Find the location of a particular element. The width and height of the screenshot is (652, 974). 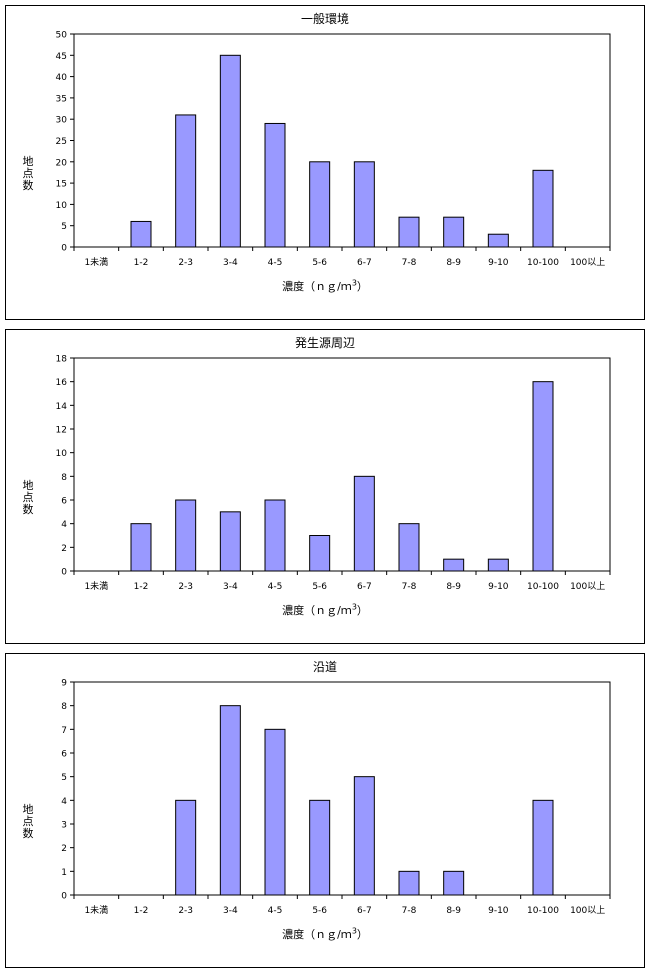

chart-title: 発生源周辺 is located at coordinates (324, 343).